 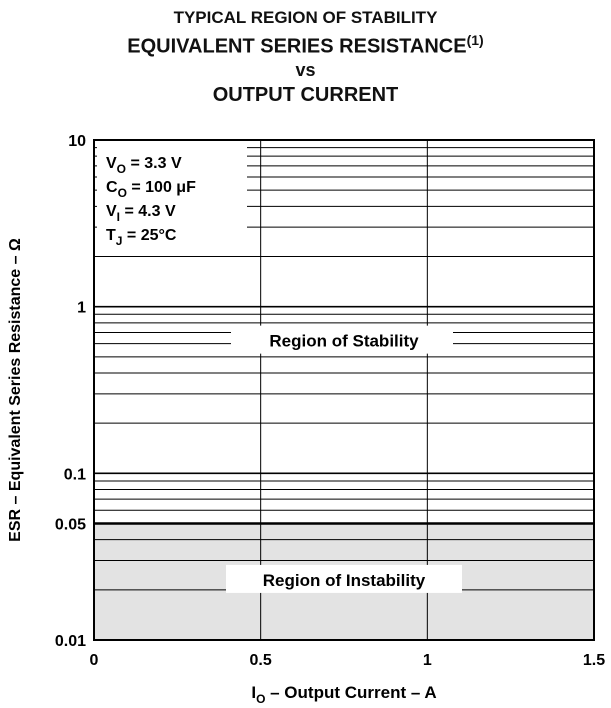 I want to click on x-axis-label: IO – Output Current – A, so click(x=343, y=694).